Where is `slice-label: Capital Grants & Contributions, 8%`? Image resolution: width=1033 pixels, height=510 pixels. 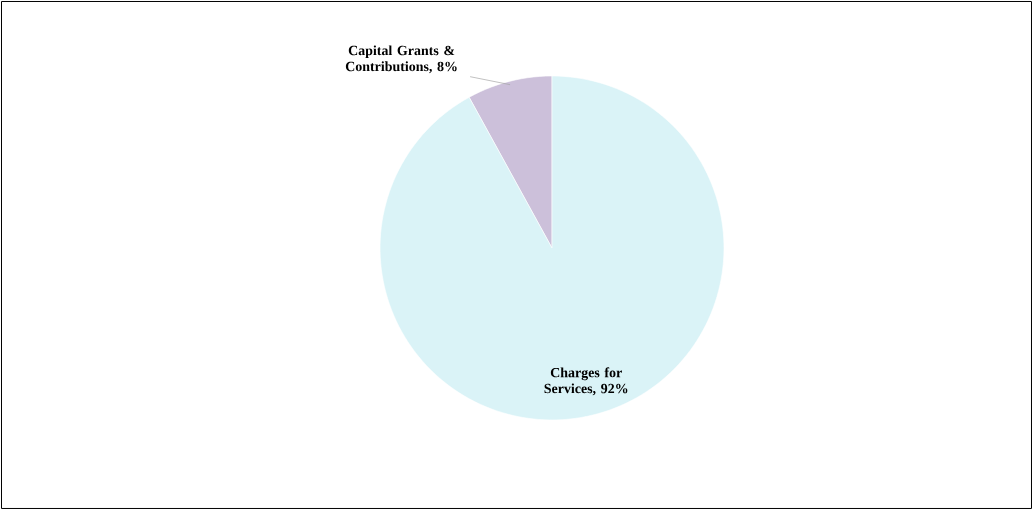
slice-label: Capital Grants & Contributions, 8% is located at coordinates (401, 59).